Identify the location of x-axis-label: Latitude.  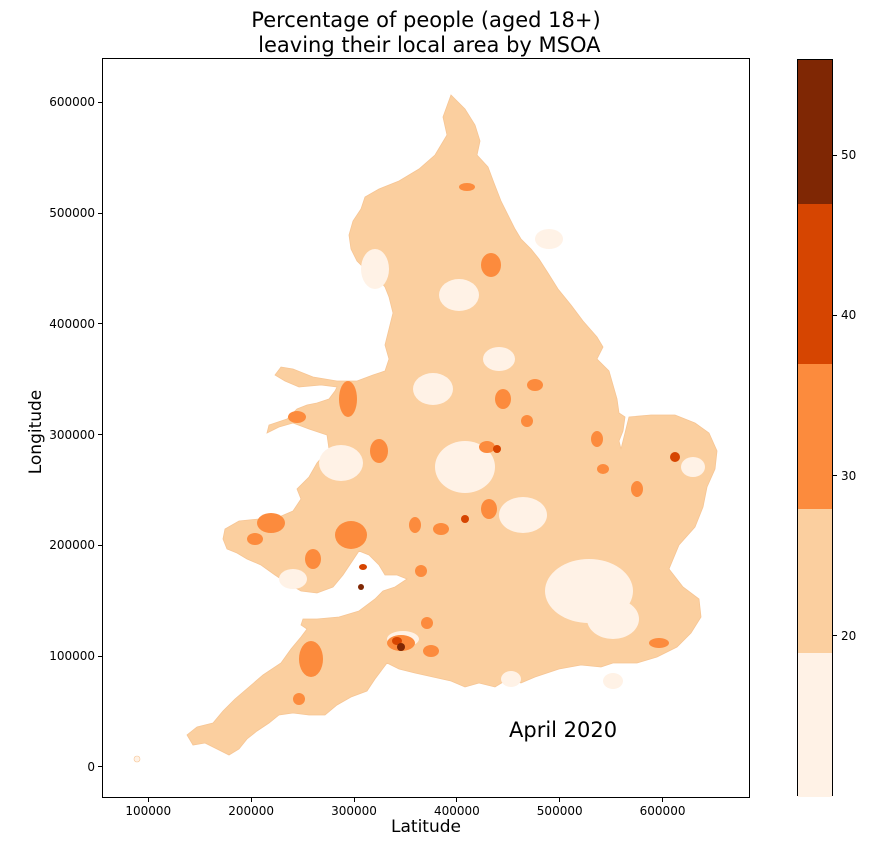
(426, 827).